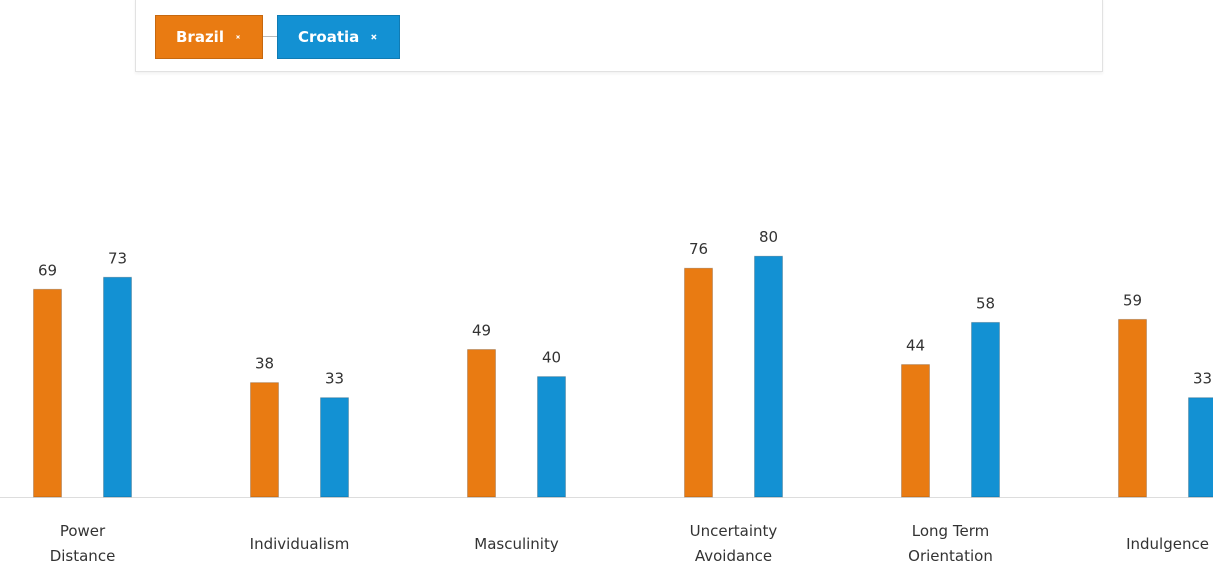  I want to click on x-tick-label: Indulgence, so click(1165, 544).